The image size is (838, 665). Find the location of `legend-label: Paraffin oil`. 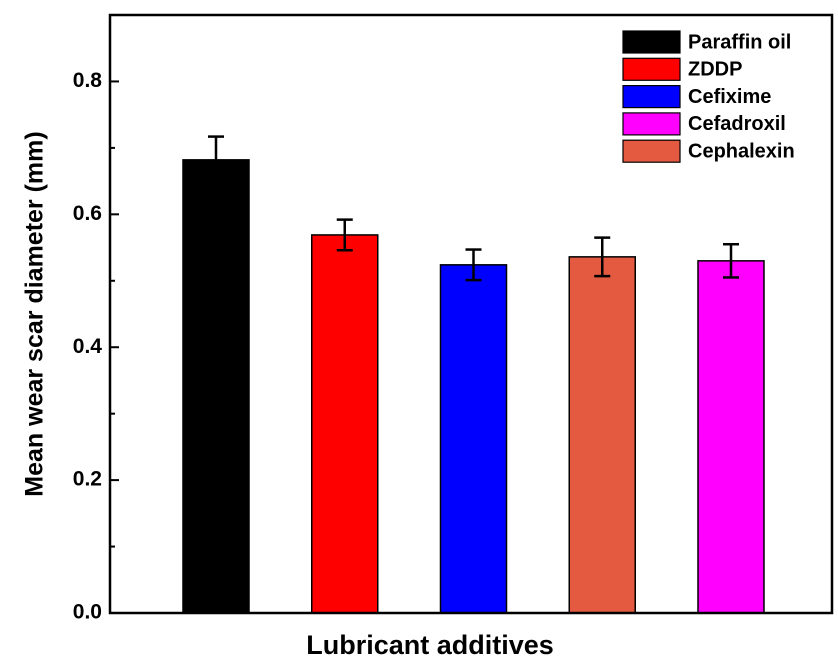

legend-label: Paraffin oil is located at coordinates (739, 42).